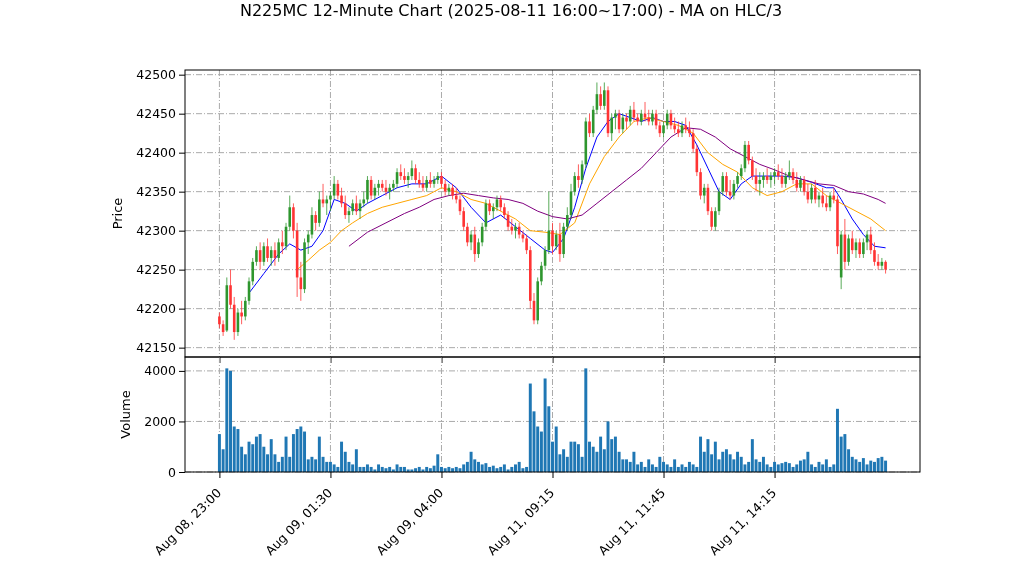 The width and height of the screenshot is (1022, 575). What do you see at coordinates (125, 414) in the screenshot?
I see `y-axis-title: Volume` at bounding box center [125, 414].